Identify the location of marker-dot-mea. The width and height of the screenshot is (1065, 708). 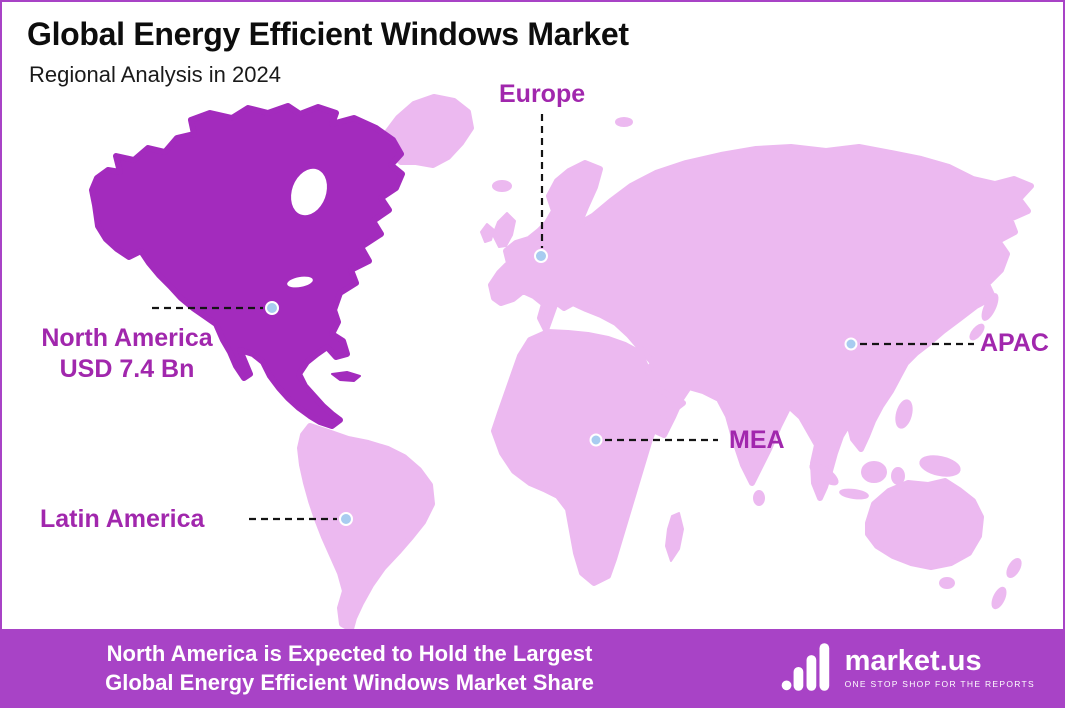
(596, 440).